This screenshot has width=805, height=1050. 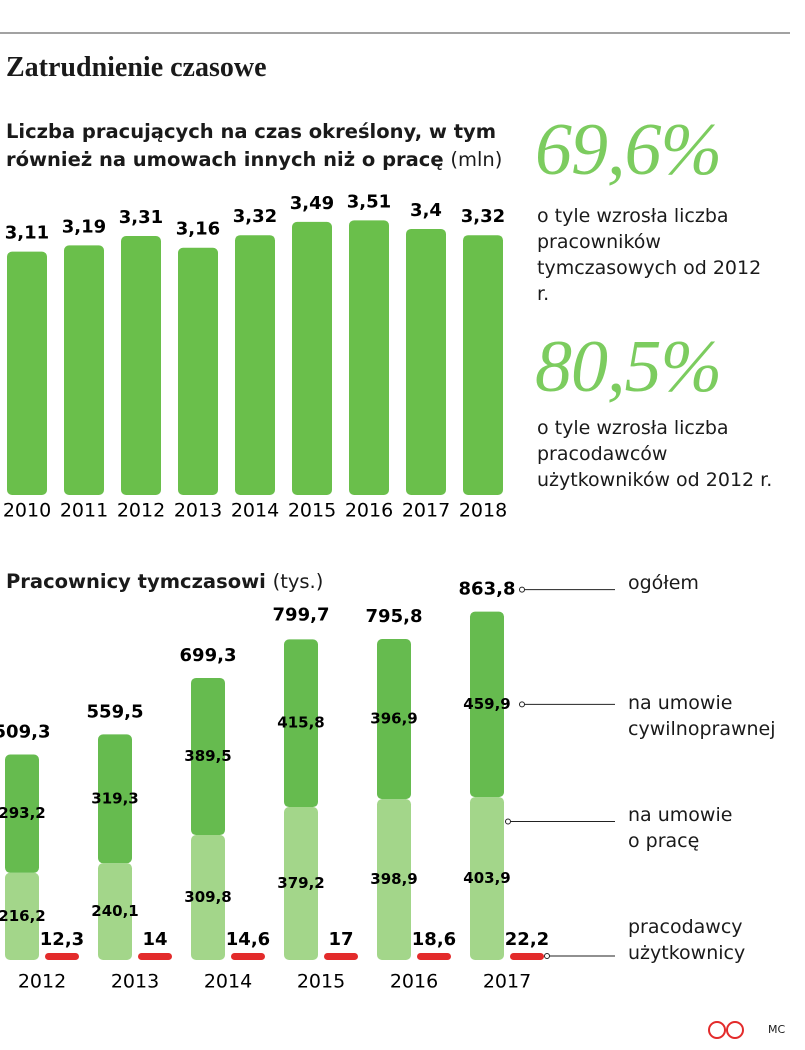 I want to click on annotation-value: 69,6%, so click(x=628, y=150).